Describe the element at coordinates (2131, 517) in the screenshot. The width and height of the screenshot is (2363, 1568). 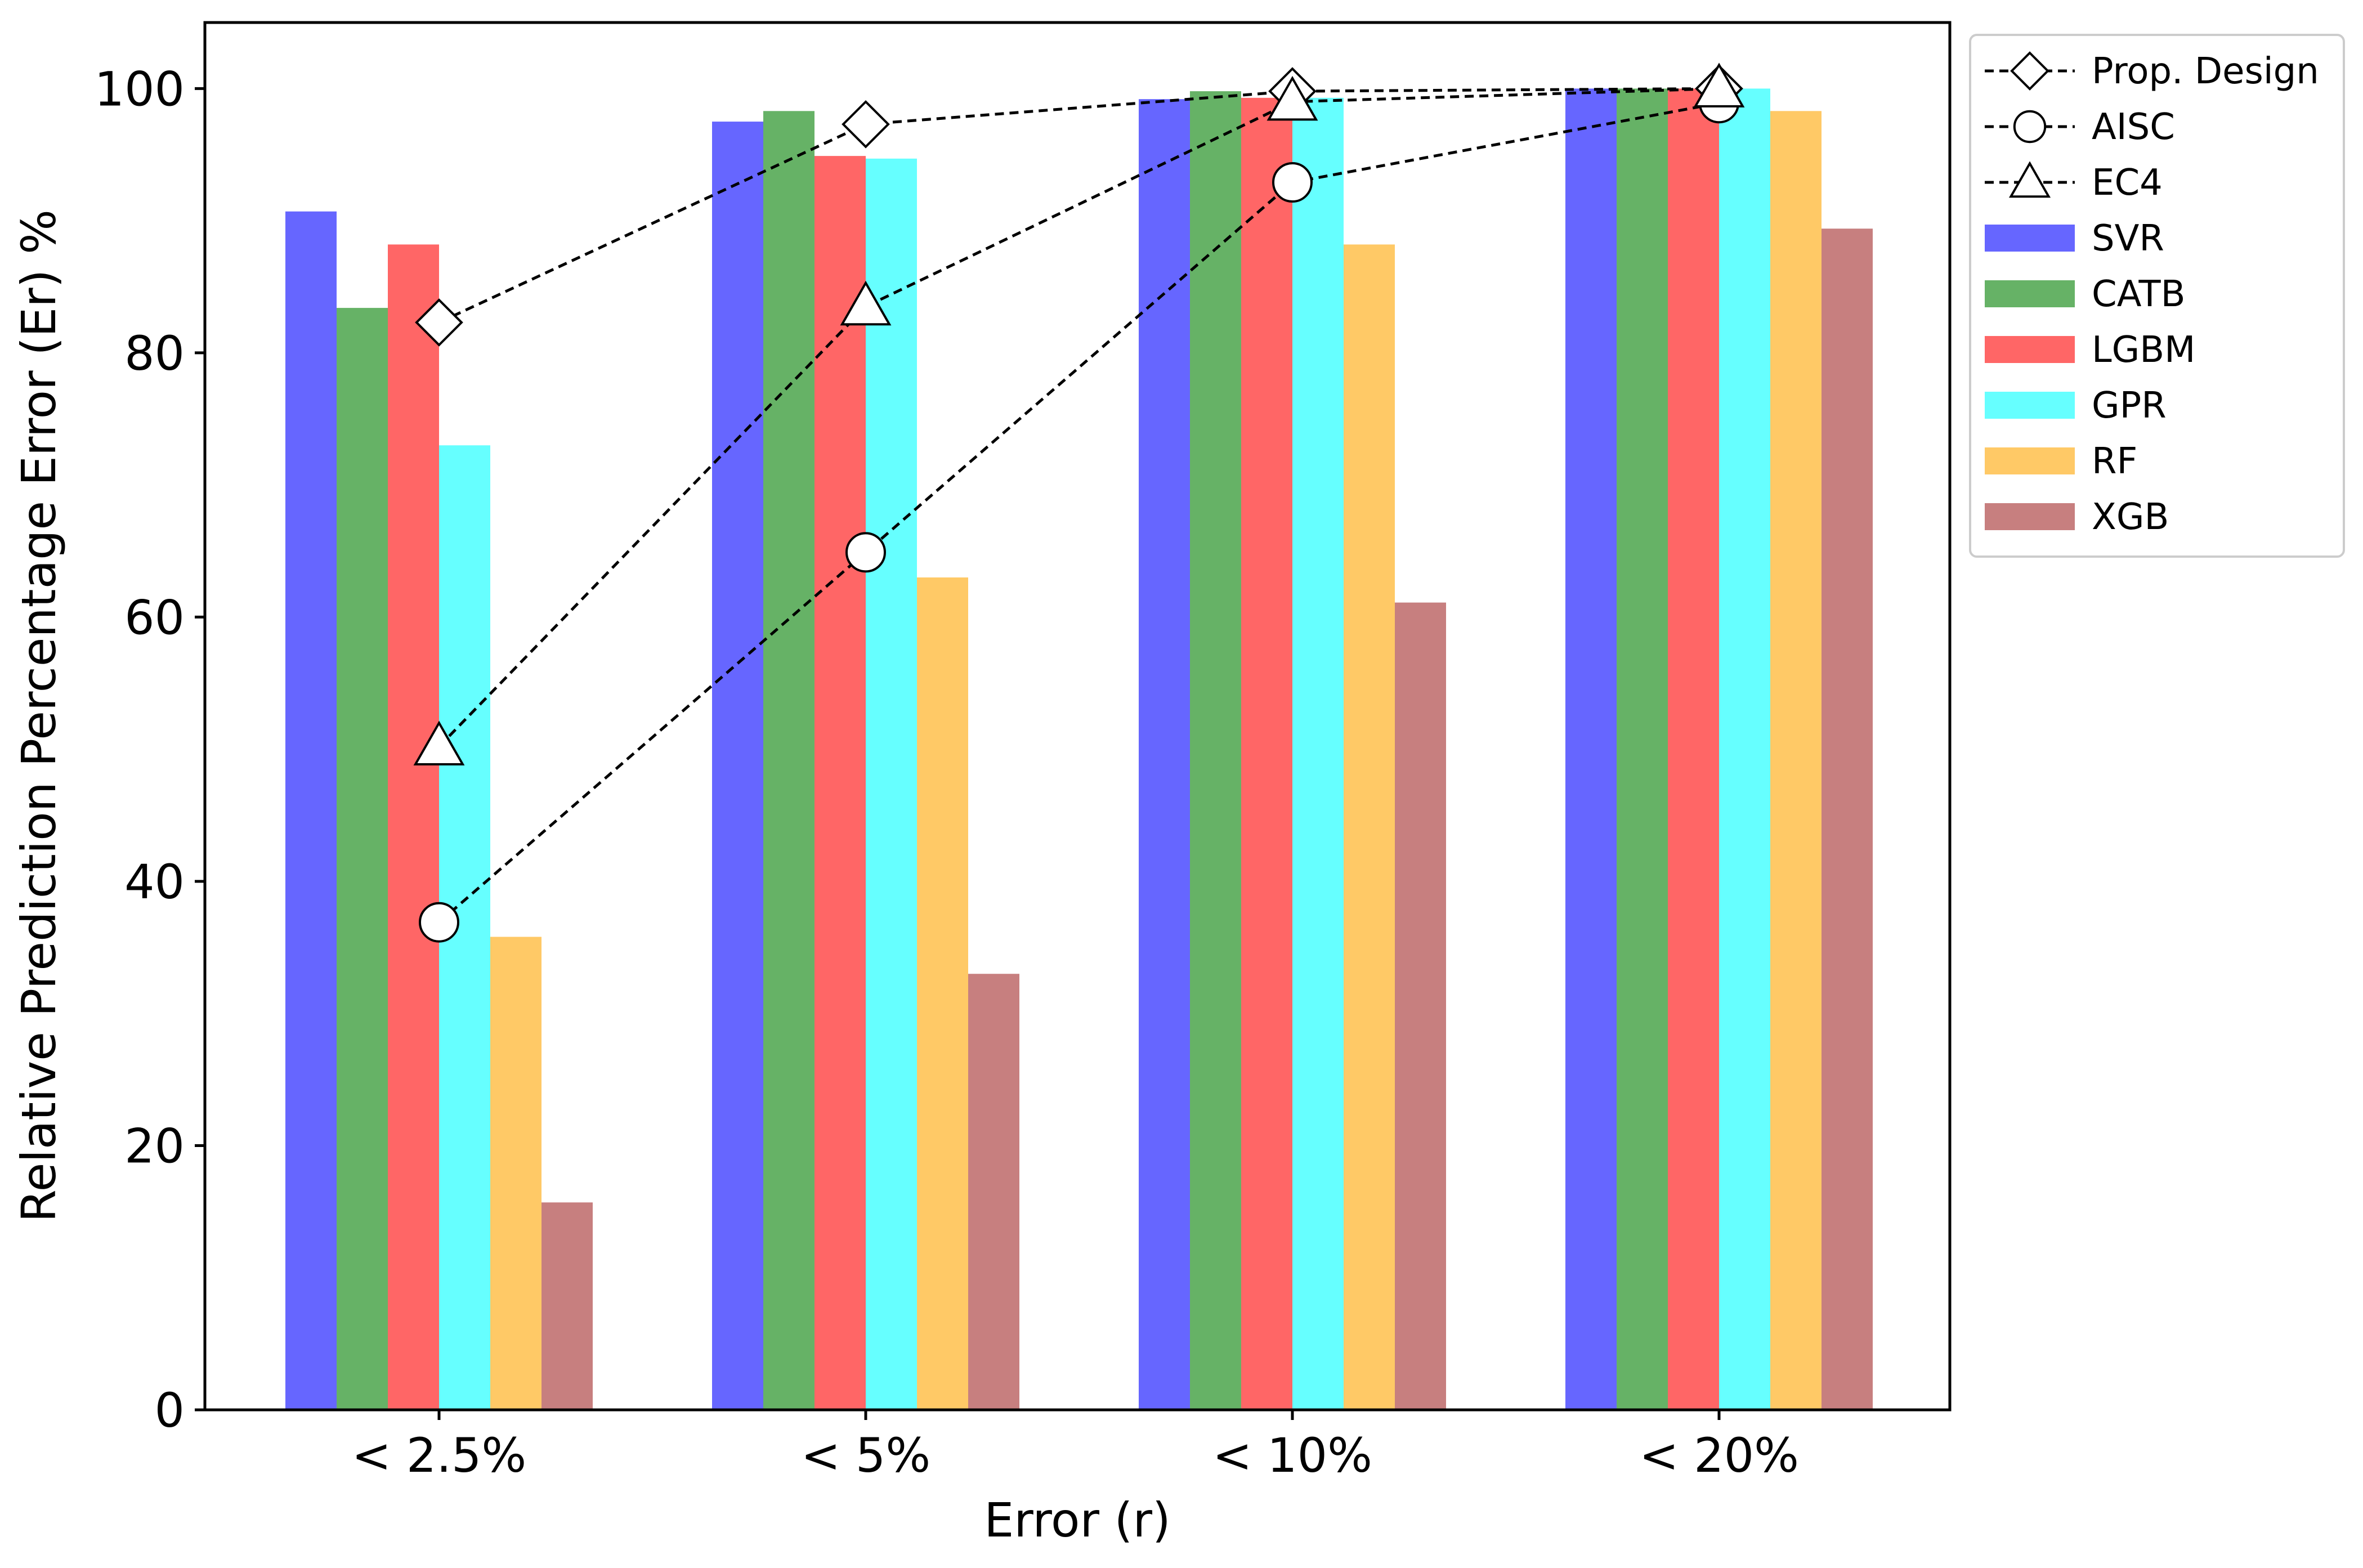
I see `legend-label-8: XGB` at that location.